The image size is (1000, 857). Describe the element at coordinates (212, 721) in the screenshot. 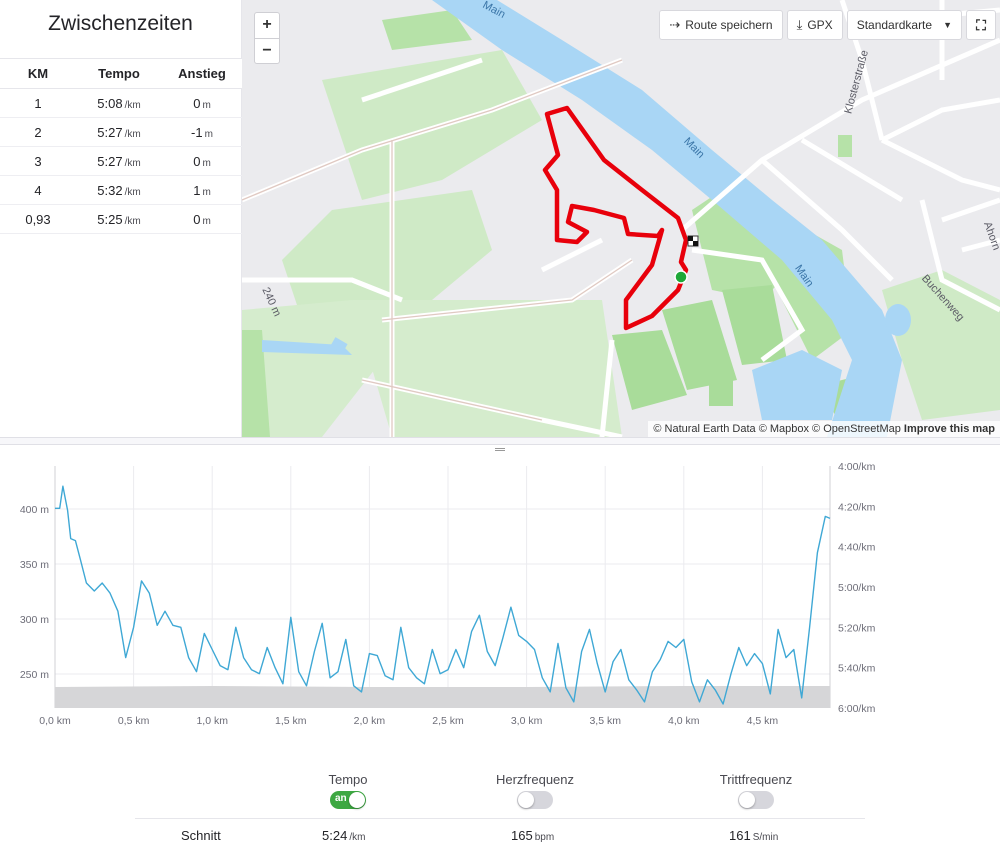

I see `x-tick-label: 1,0 km` at that location.